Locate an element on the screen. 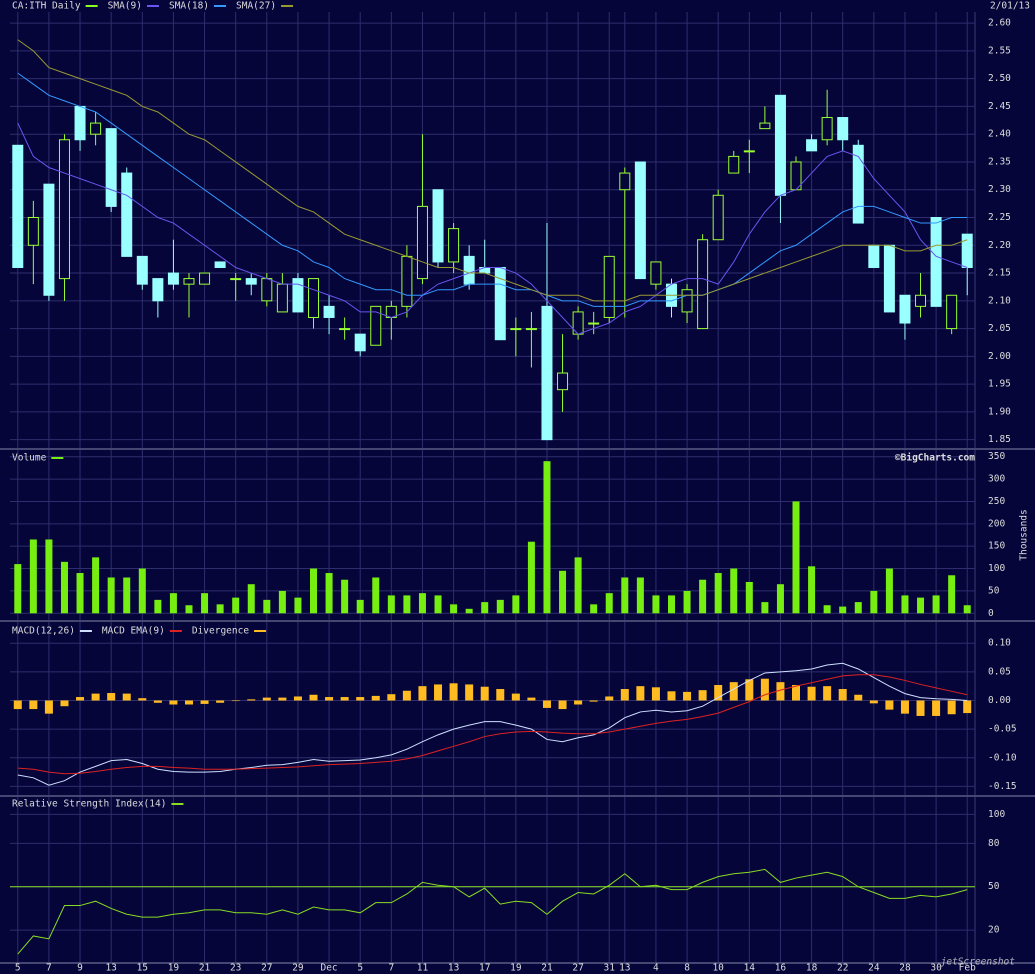 This screenshot has height=974, width=1035. x-tick-label: 19 is located at coordinates (516, 968).